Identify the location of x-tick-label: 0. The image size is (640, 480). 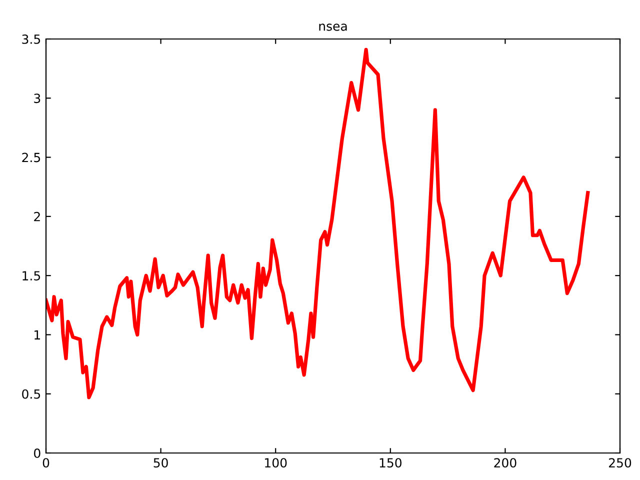
(46, 463).